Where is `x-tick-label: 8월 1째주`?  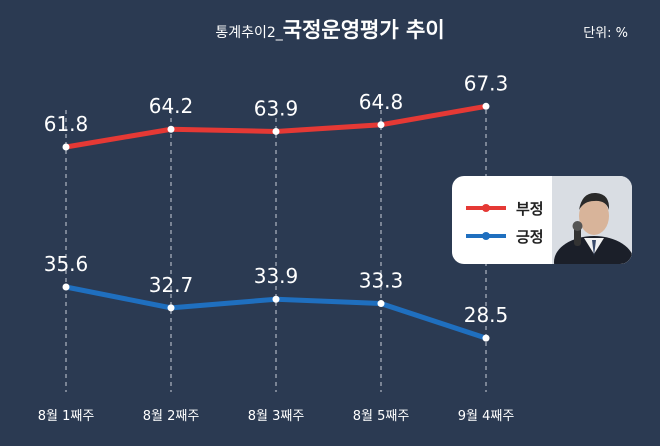
x-tick-label: 8월 1째주 is located at coordinates (66, 416).